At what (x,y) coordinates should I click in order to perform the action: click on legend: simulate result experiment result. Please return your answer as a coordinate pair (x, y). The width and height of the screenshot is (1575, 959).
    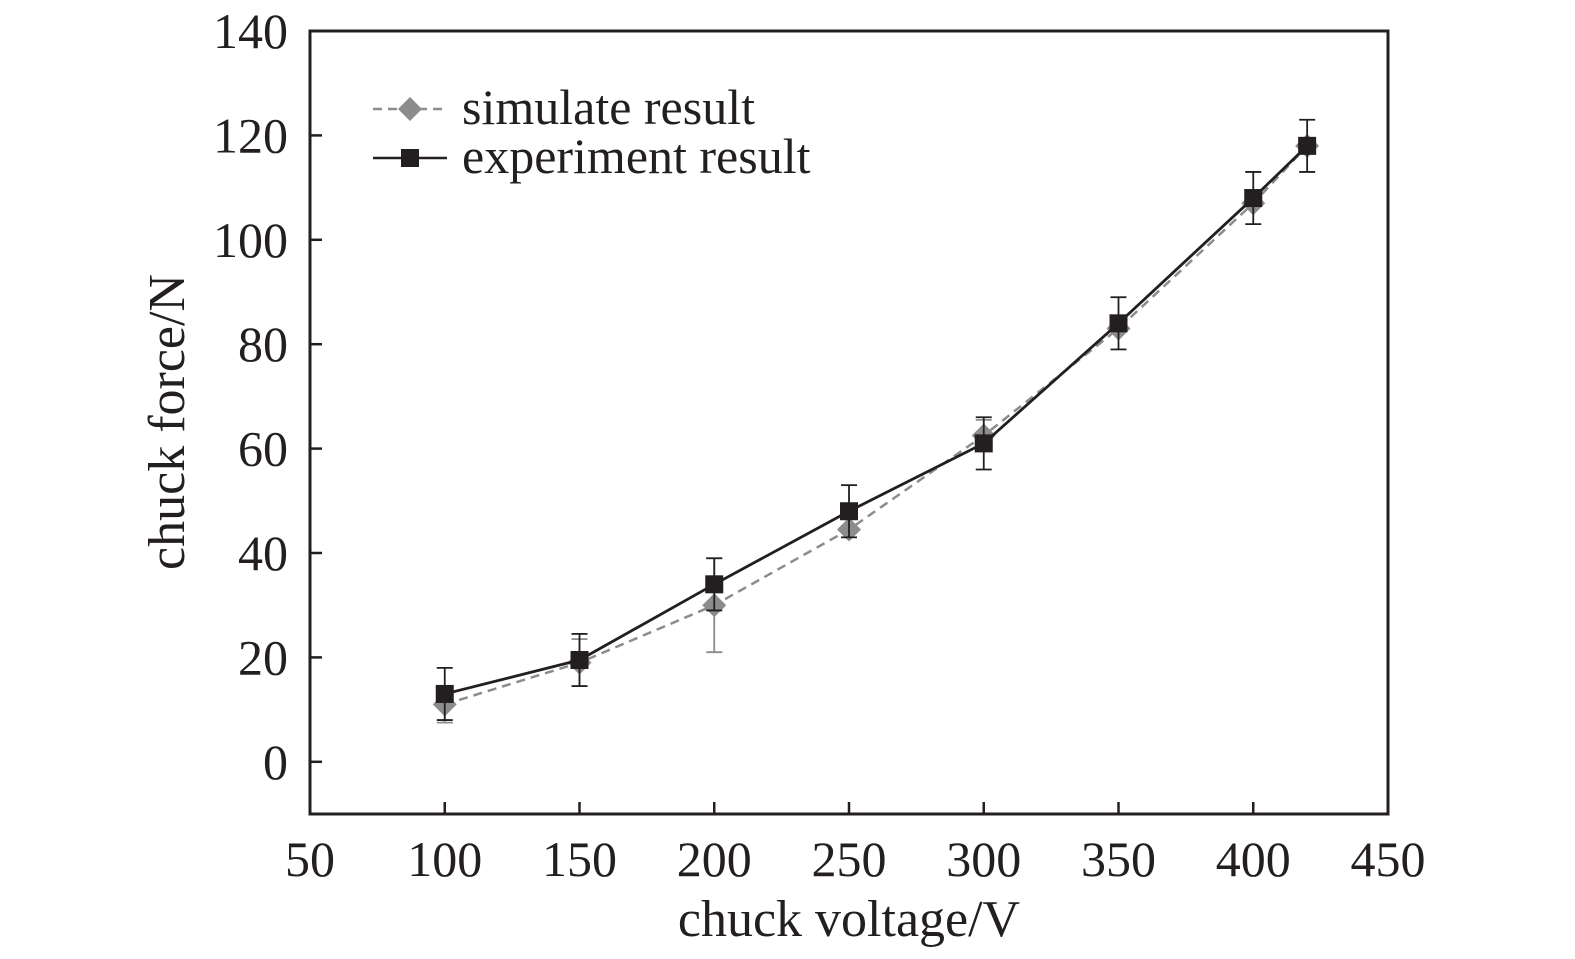
    Looking at the image, I should click on (592, 131).